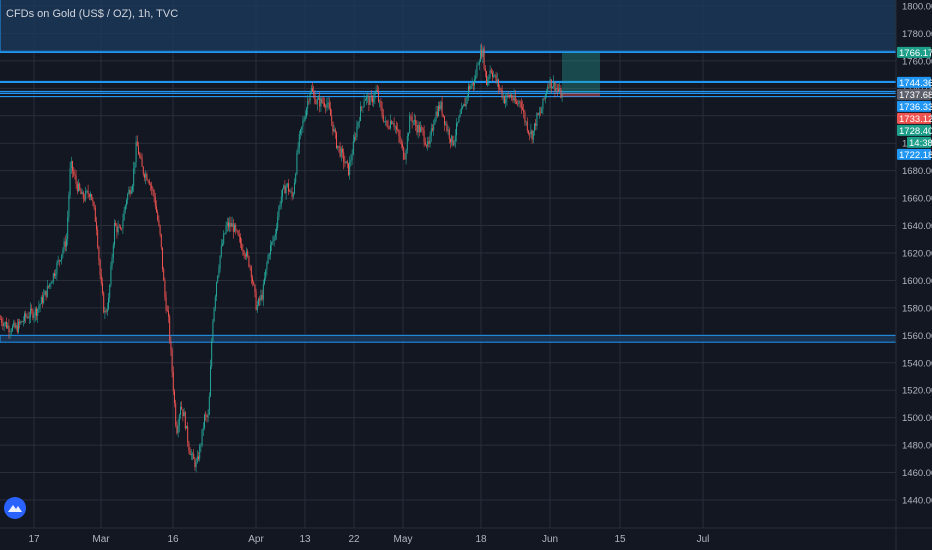 This screenshot has height=550, width=932. Describe the element at coordinates (15, 508) in the screenshot. I see `tradingview-logo-icon` at that location.